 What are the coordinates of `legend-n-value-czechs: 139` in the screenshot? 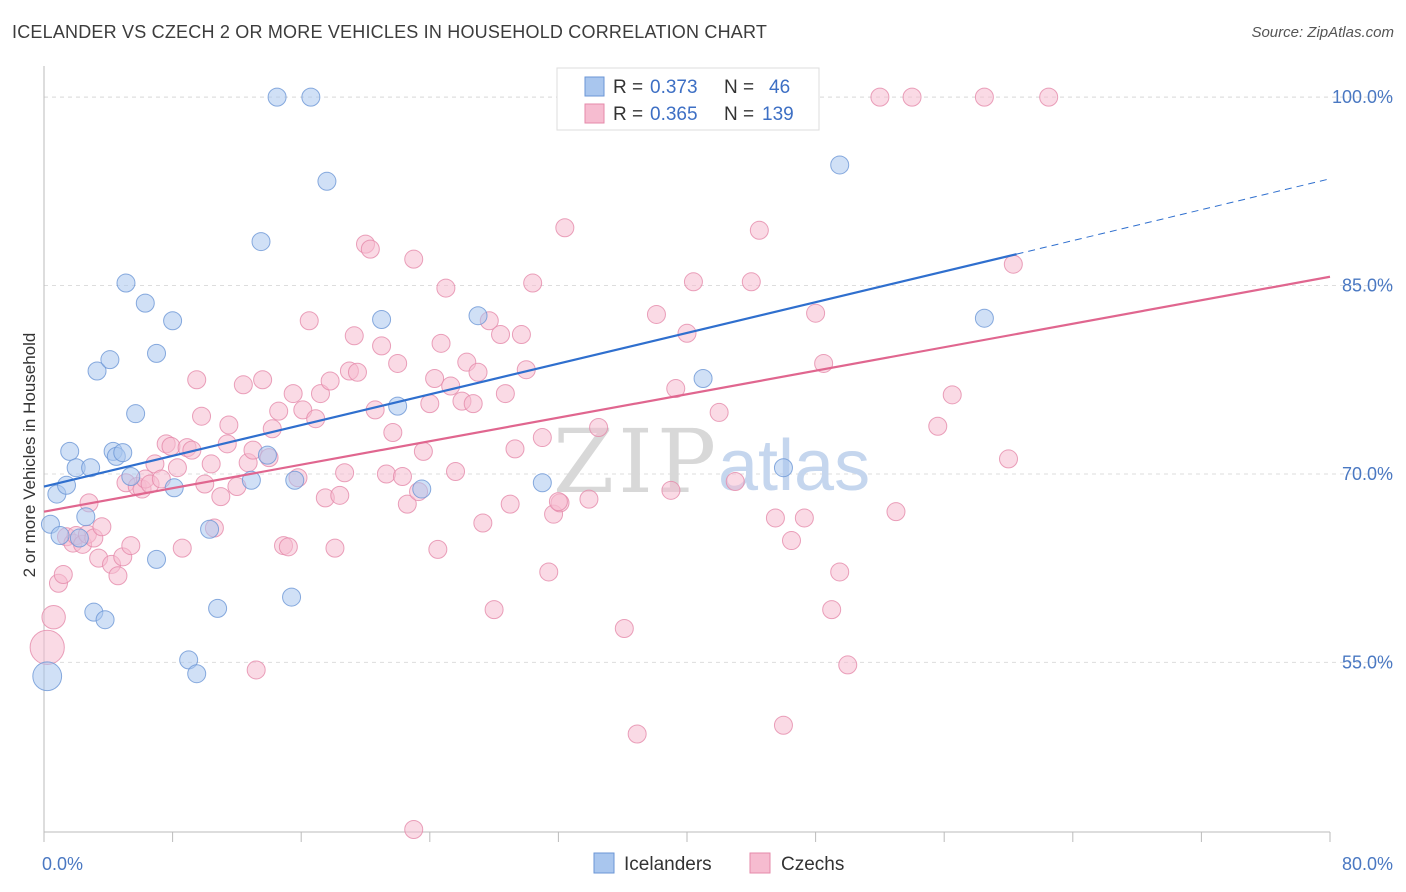 It's located at (778, 114).